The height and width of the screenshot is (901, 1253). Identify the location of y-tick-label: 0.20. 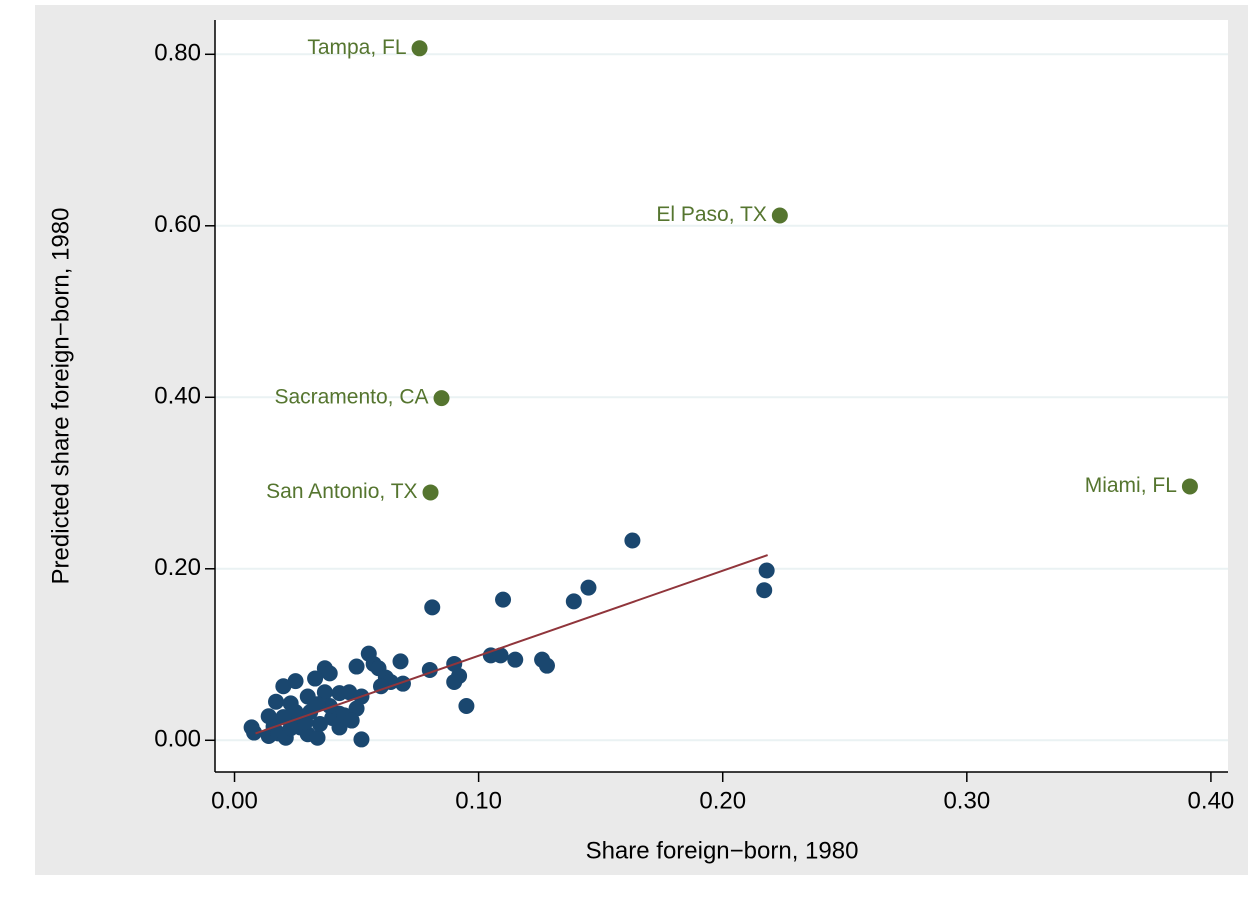
(177, 567).